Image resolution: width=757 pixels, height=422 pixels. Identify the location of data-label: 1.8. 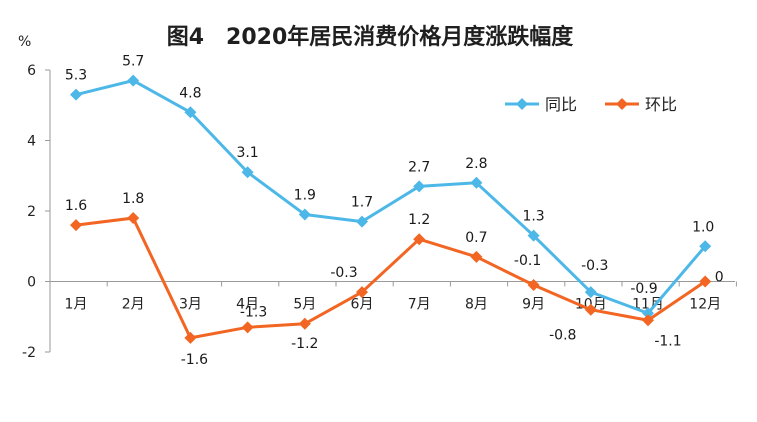
(133, 199).